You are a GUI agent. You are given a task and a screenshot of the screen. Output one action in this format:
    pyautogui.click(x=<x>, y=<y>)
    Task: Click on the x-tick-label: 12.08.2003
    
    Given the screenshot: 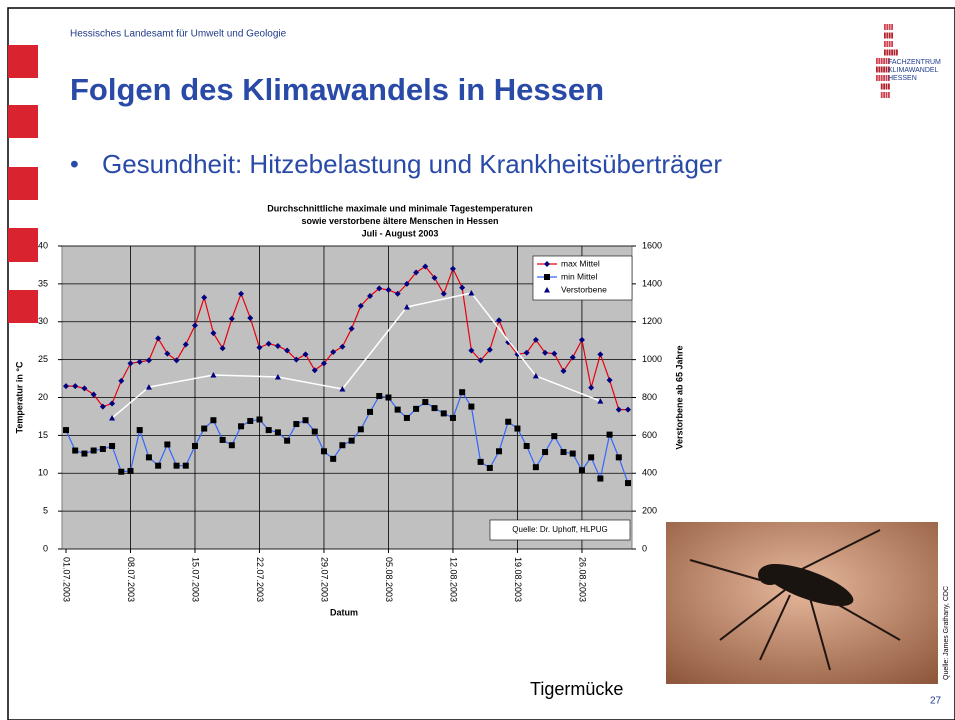 What is the action you would take?
    pyautogui.click(x=454, y=579)
    